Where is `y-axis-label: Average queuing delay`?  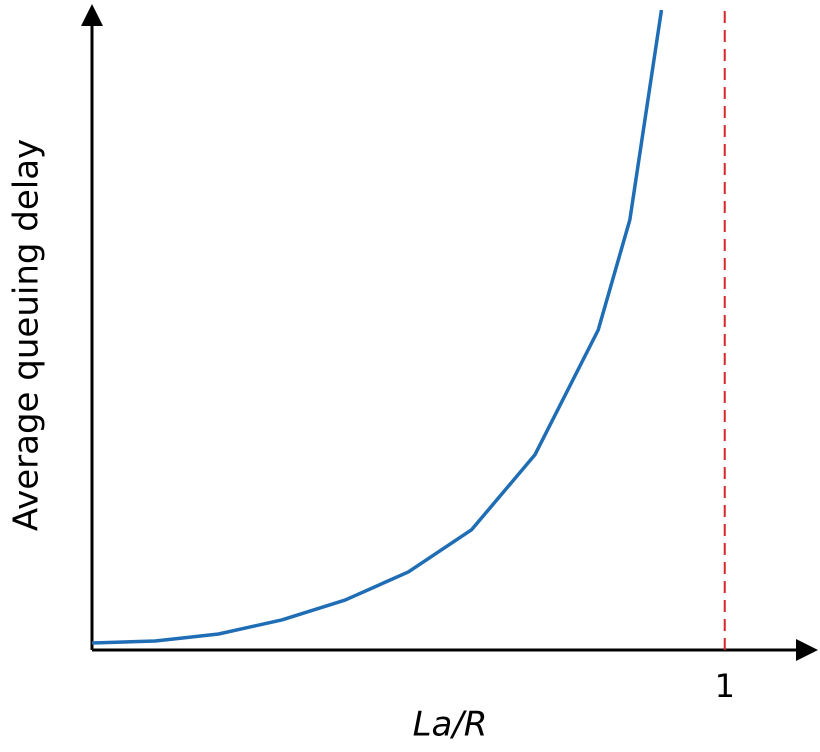
y-axis-label: Average queuing delay is located at coordinates (27, 335).